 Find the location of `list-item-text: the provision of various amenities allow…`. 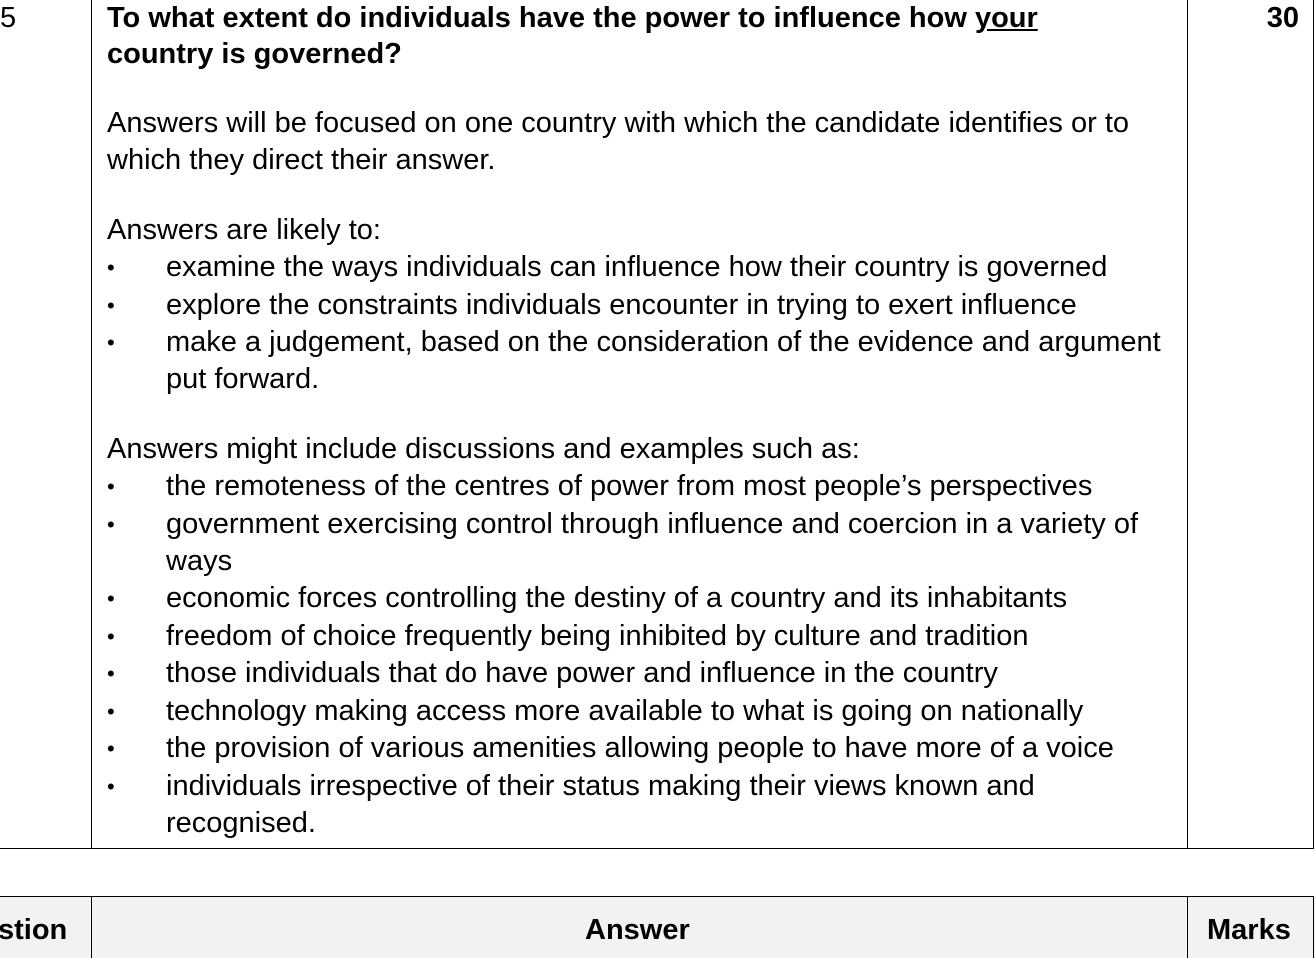

list-item-text: the provision of various amenities allow… is located at coordinates (640, 748).